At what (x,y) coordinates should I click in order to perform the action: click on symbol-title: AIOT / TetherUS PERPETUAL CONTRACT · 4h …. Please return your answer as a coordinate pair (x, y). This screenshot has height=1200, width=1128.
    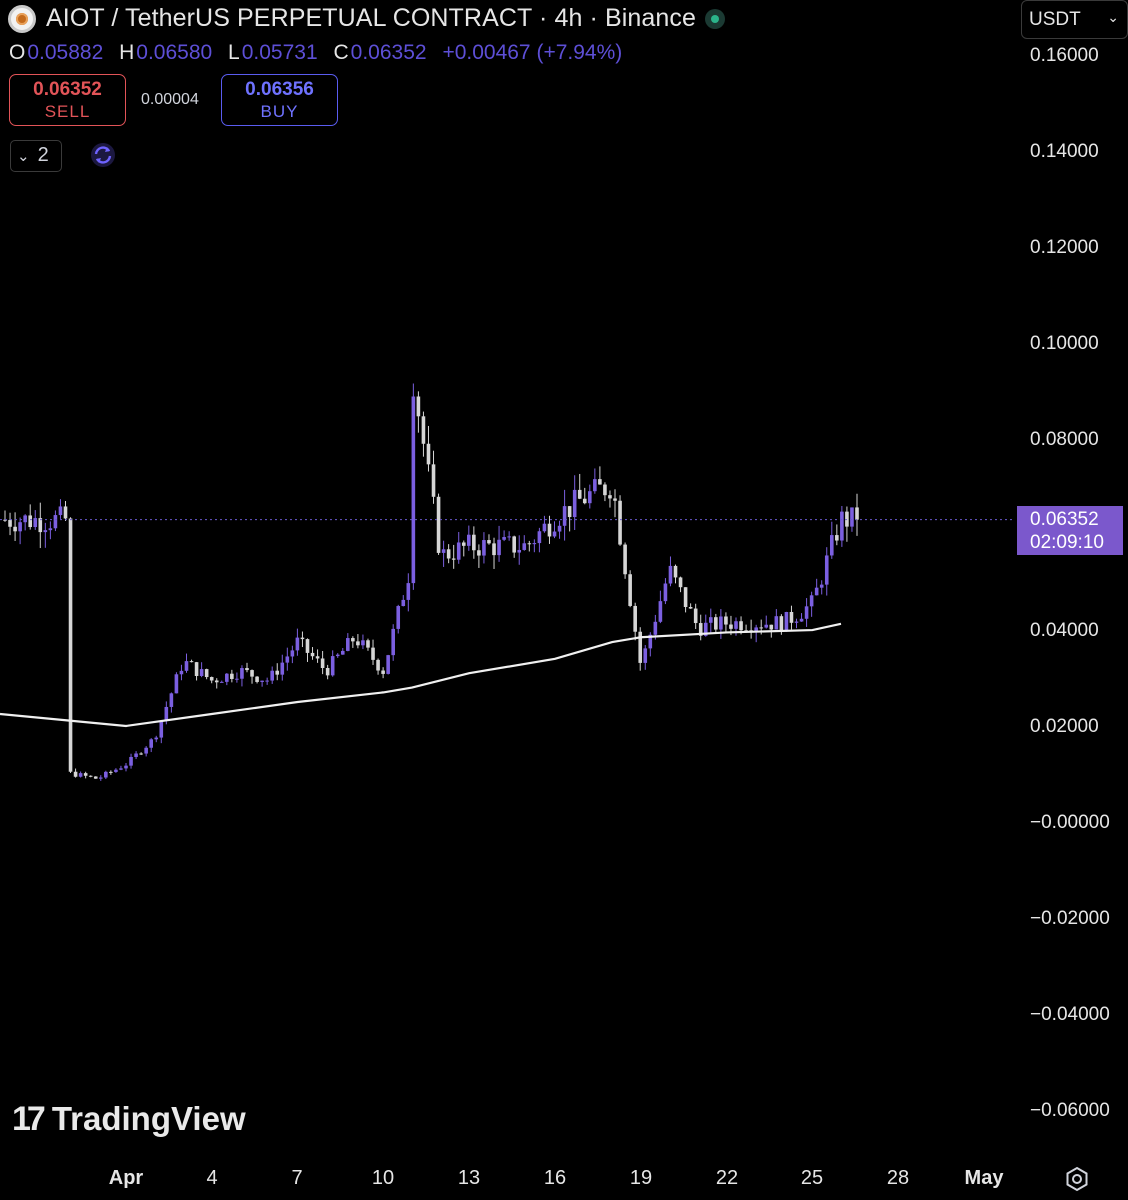
    Looking at the image, I should click on (371, 18).